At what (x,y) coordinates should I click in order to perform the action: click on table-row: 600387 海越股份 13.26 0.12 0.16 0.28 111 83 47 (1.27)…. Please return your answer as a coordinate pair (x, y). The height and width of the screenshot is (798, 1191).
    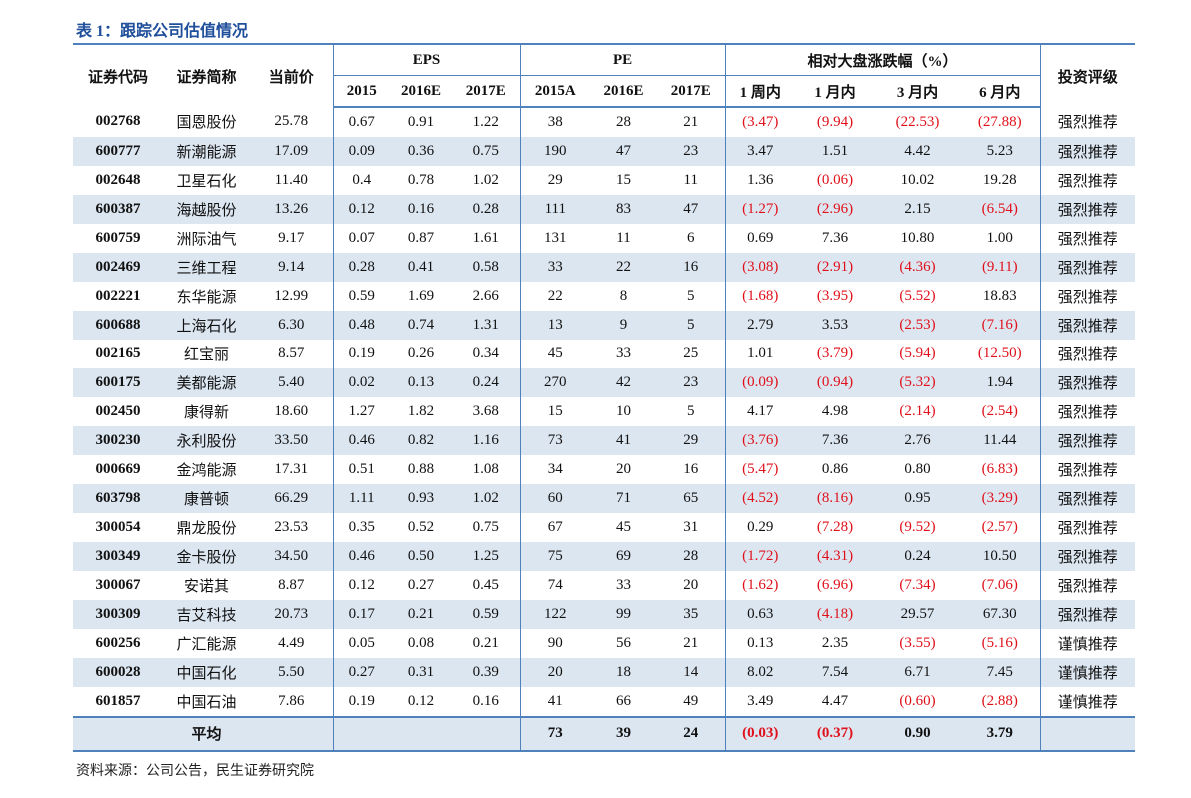
    Looking at the image, I should click on (604, 209).